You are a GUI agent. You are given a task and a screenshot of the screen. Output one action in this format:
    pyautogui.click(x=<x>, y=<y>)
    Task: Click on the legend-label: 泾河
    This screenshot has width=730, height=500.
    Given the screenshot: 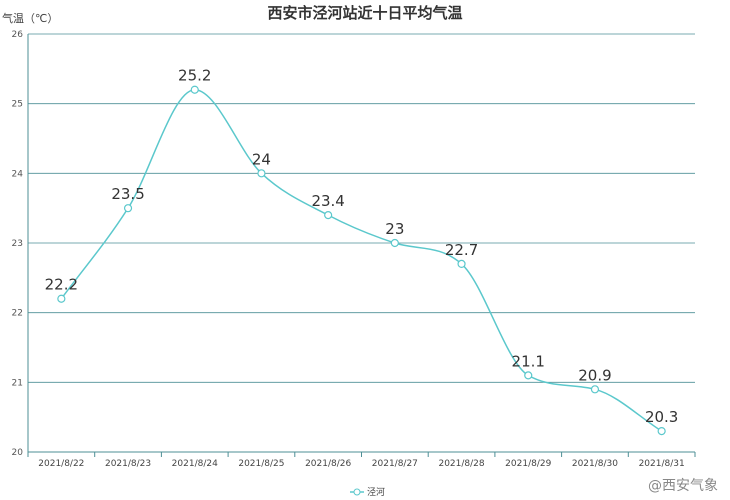 What is the action you would take?
    pyautogui.click(x=376, y=492)
    